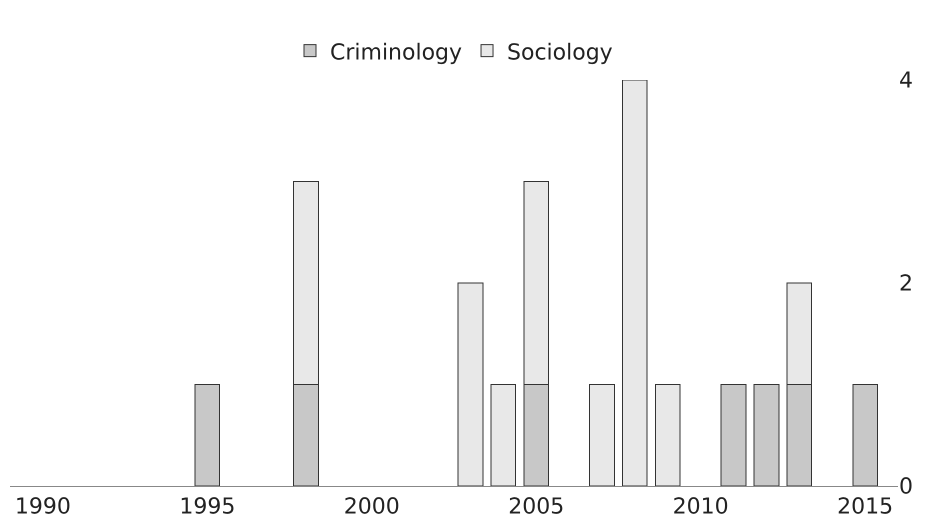 The height and width of the screenshot is (529, 938). What do you see at coordinates (372, 507) in the screenshot?
I see `x-tick-label: 2000` at bounding box center [372, 507].